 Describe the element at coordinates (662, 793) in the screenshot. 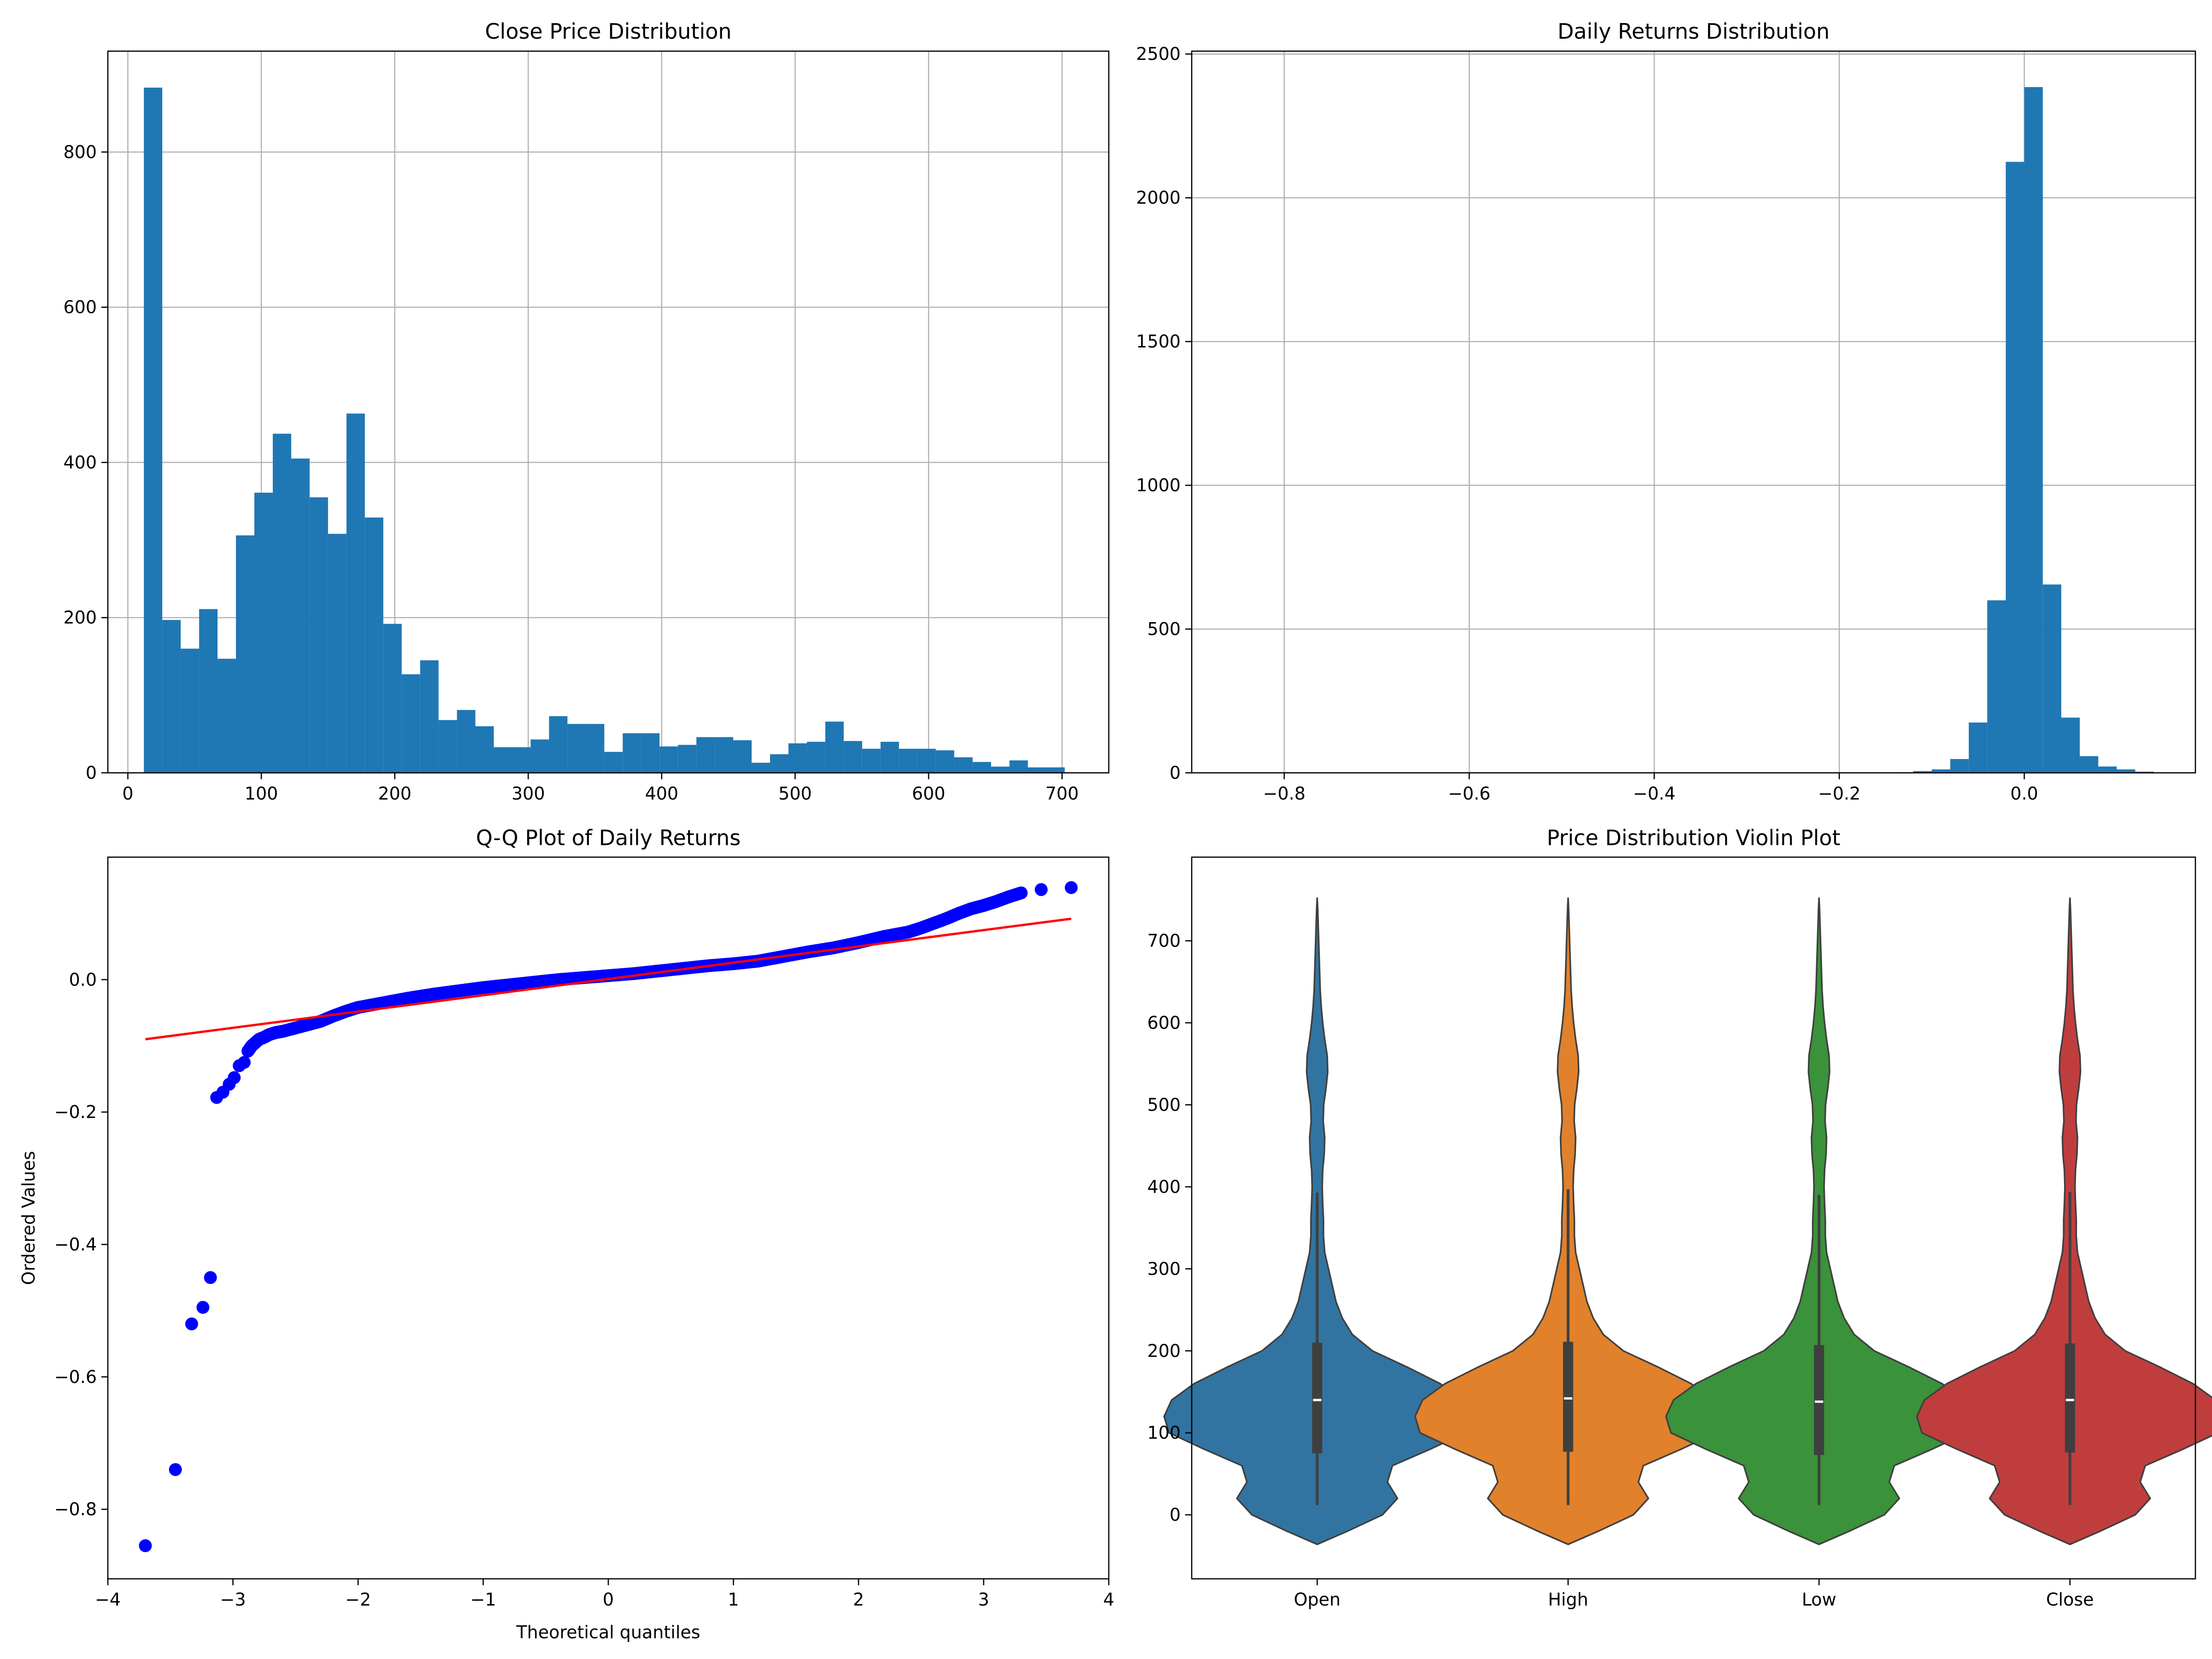

I see `x-tick-label: 400` at that location.